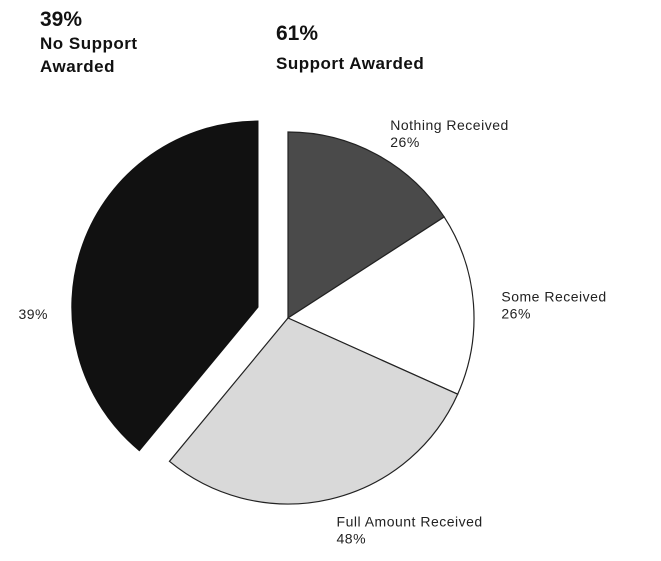 This screenshot has width=661, height=561. I want to click on slice-label: Full Amount Received, so click(410, 521).